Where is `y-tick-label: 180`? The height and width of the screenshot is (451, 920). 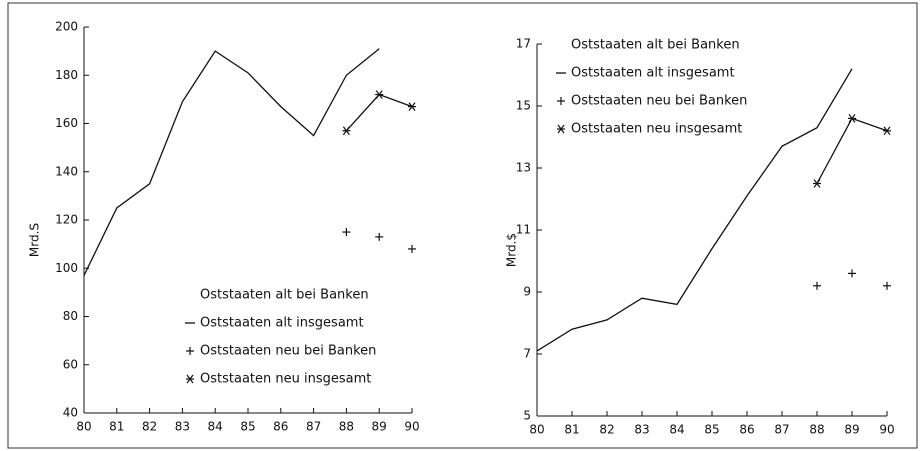
y-tick-label: 180 is located at coordinates (66, 75).